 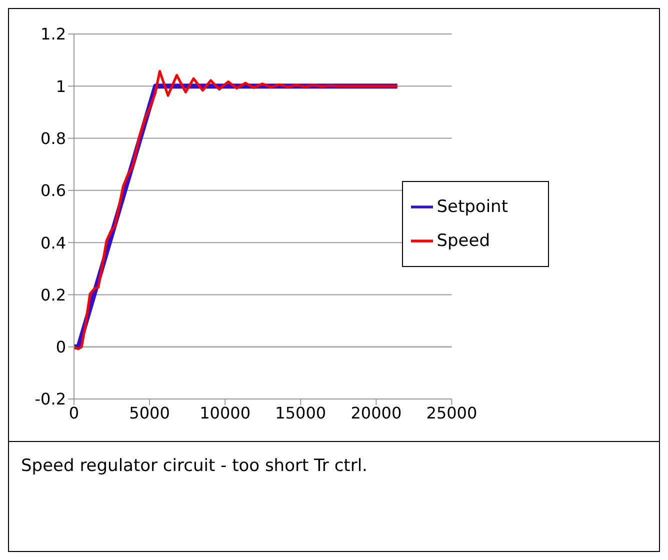 I want to click on x-tick-label: 25000, so click(x=452, y=412).